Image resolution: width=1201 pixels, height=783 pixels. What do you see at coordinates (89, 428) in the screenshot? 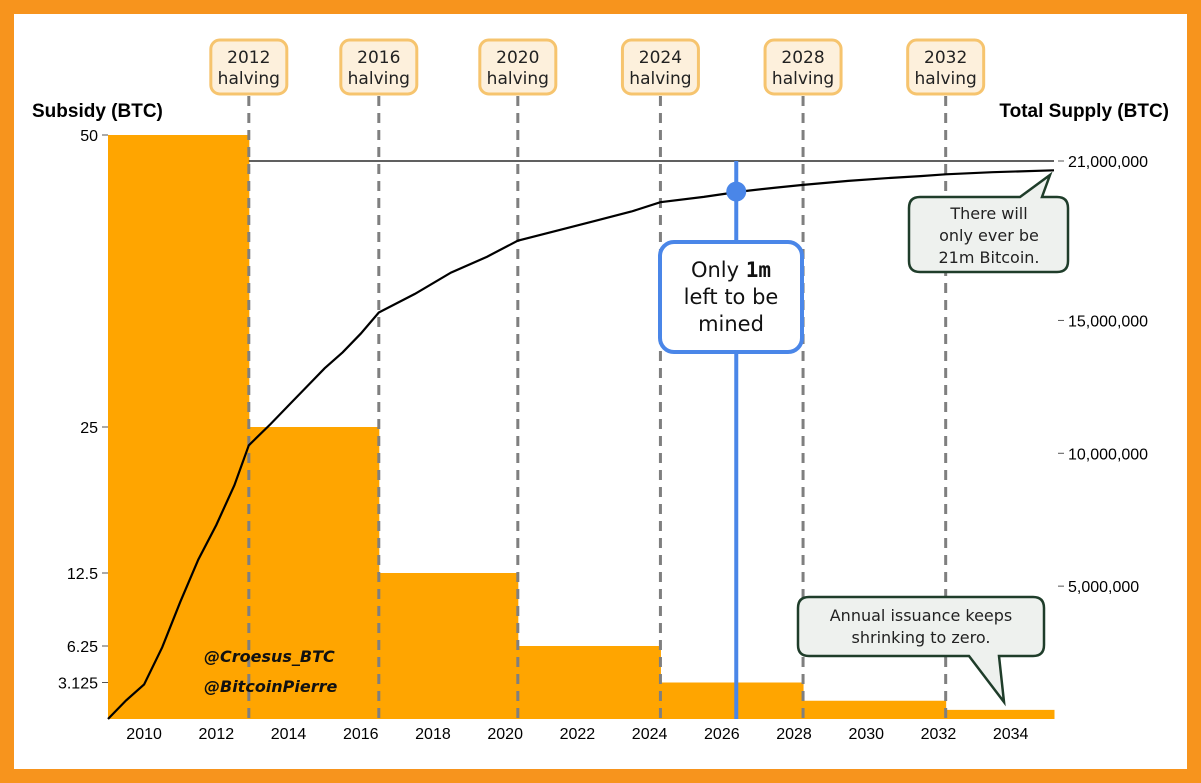
I see `left-tick-label: 25` at bounding box center [89, 428].